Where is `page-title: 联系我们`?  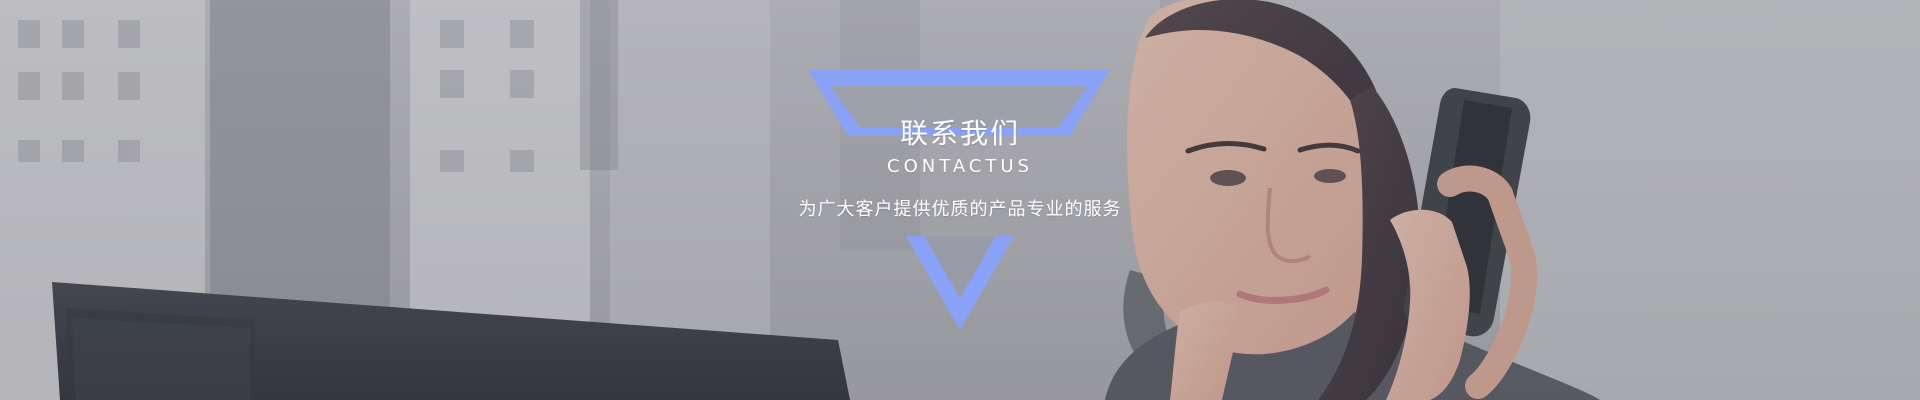 page-title: 联系我们 is located at coordinates (959, 133).